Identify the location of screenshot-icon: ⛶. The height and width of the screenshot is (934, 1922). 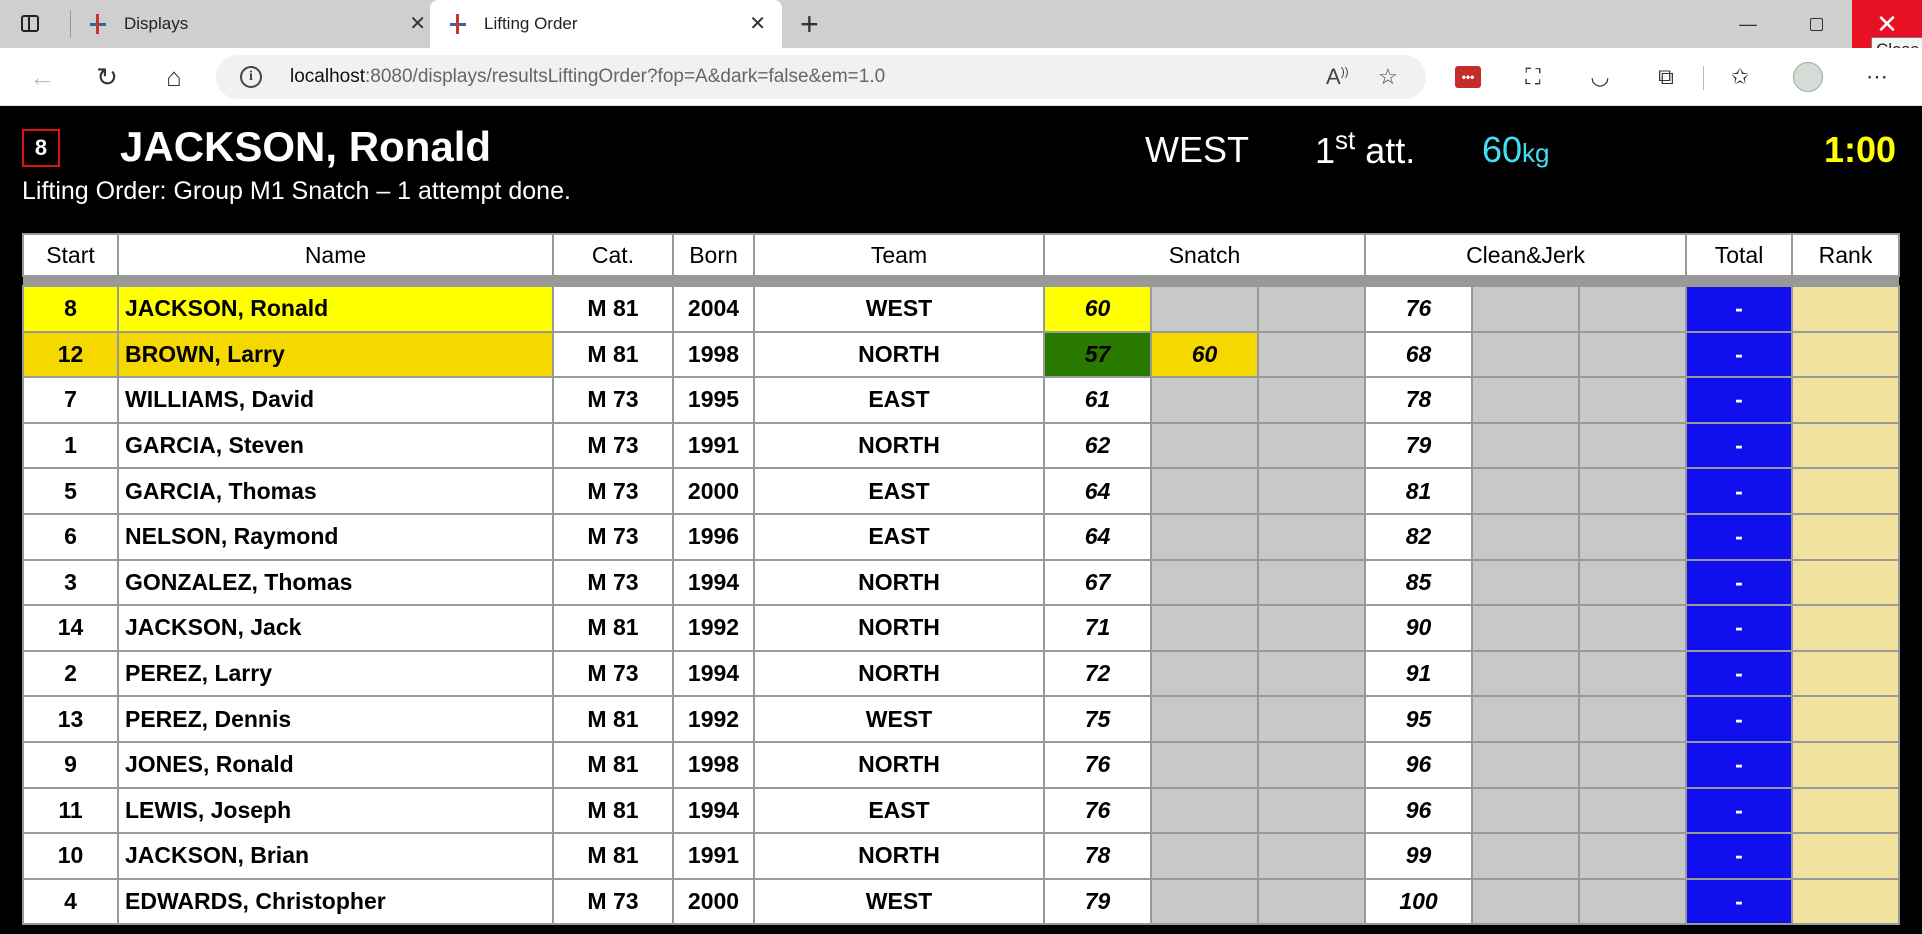
(1533, 76).